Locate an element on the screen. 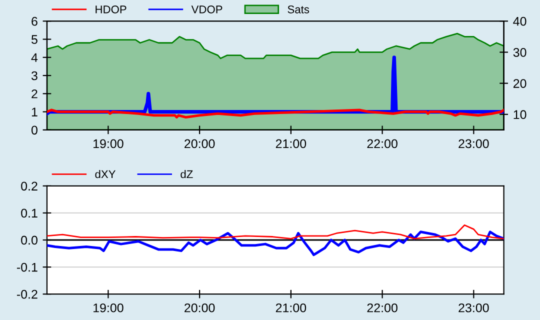 This screenshot has height=320, width=540. y2-tick-label: 10 is located at coordinates (520, 115).